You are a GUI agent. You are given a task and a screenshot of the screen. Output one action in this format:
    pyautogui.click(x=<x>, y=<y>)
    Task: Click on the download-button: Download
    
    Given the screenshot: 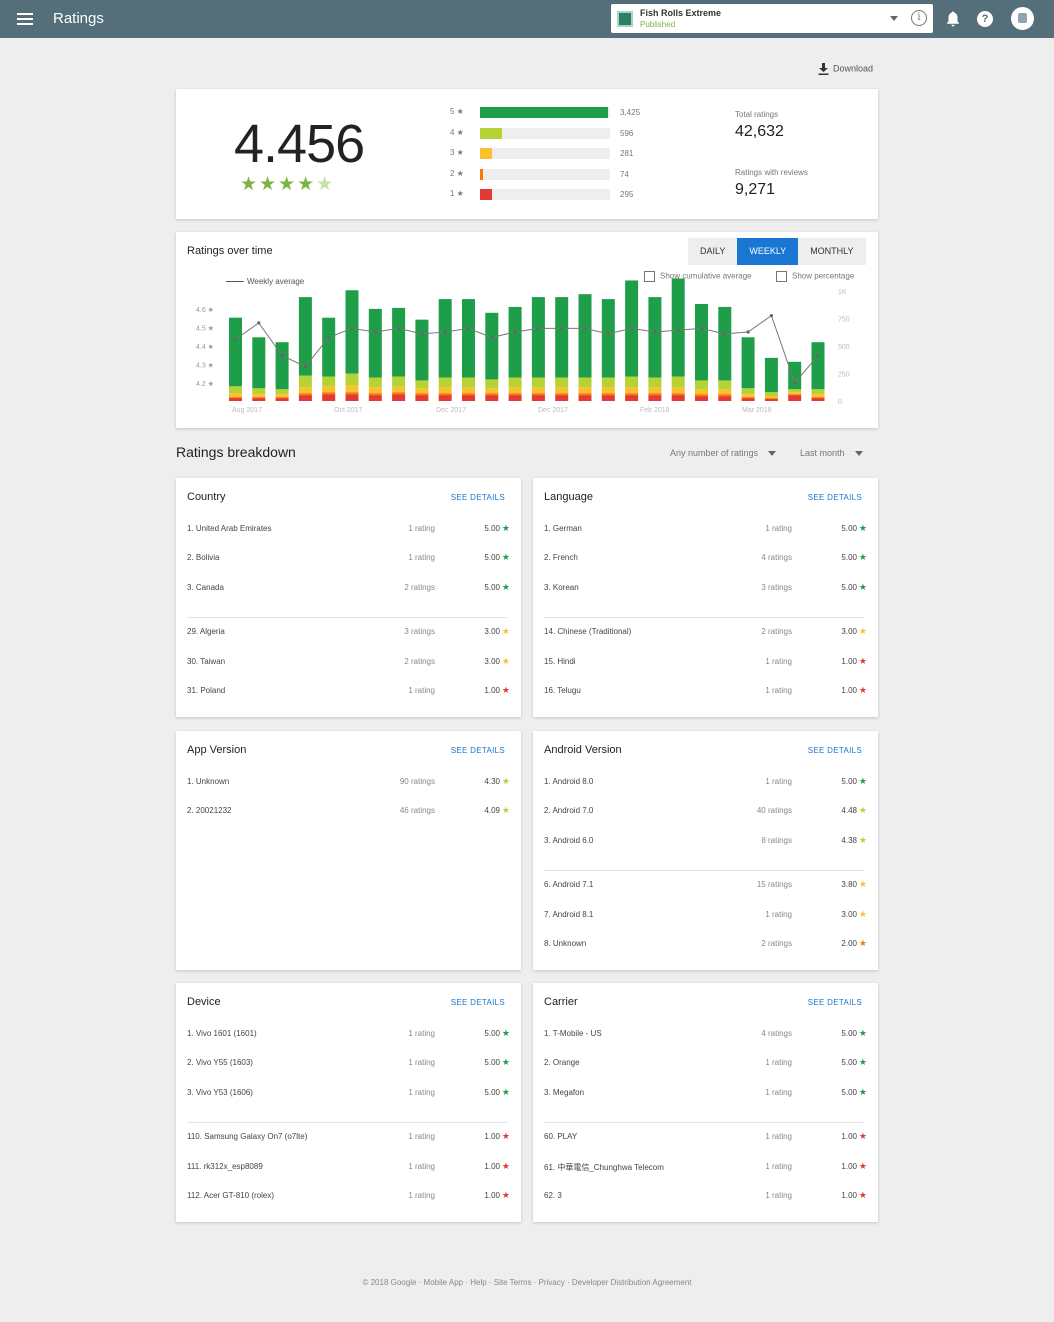 What is the action you would take?
    pyautogui.click(x=845, y=69)
    